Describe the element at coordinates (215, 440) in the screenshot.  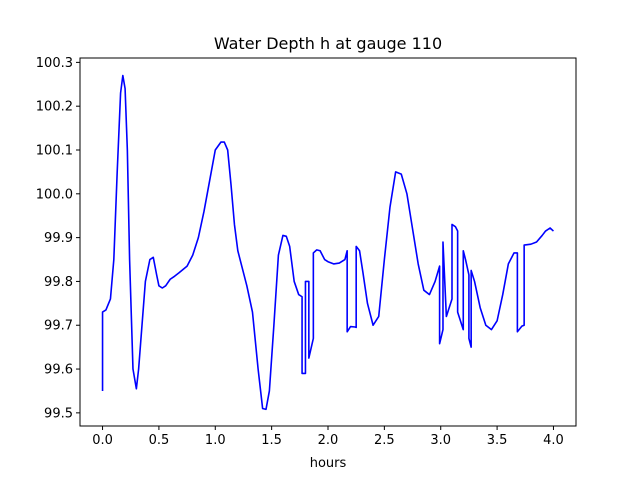
I see `x-tick-label: 1.0` at that location.